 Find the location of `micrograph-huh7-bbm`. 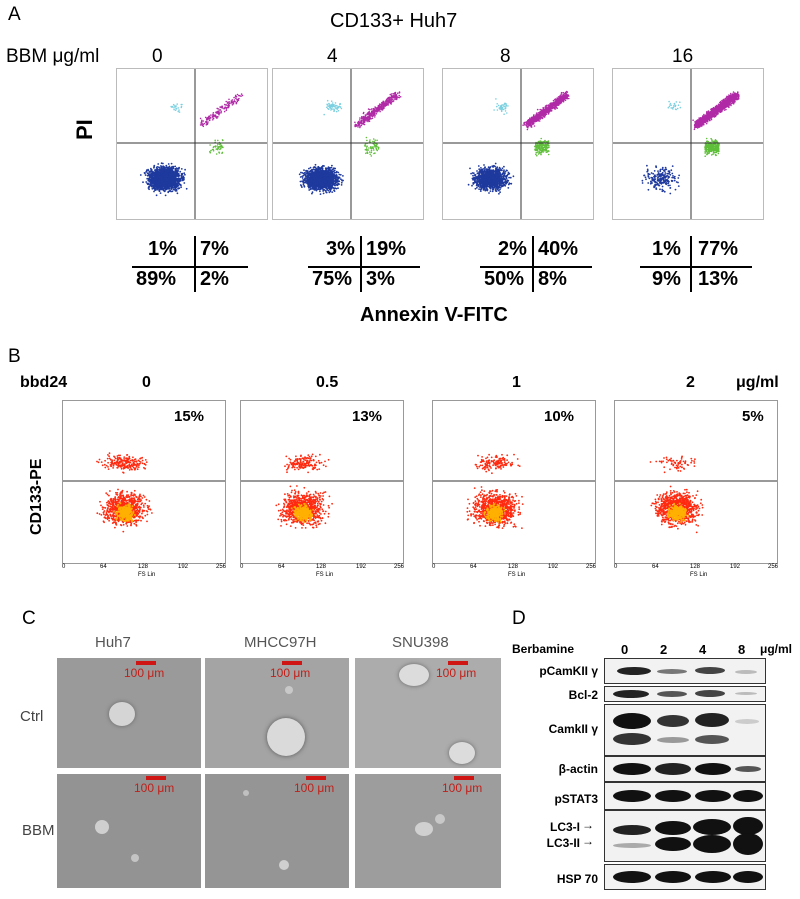

micrograph-huh7-bbm is located at coordinates (129, 831).